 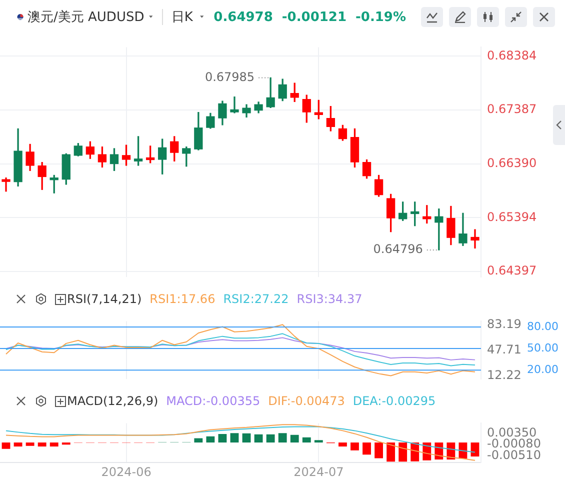 I want to click on y-tick-label: 0.66390, so click(x=512, y=163).